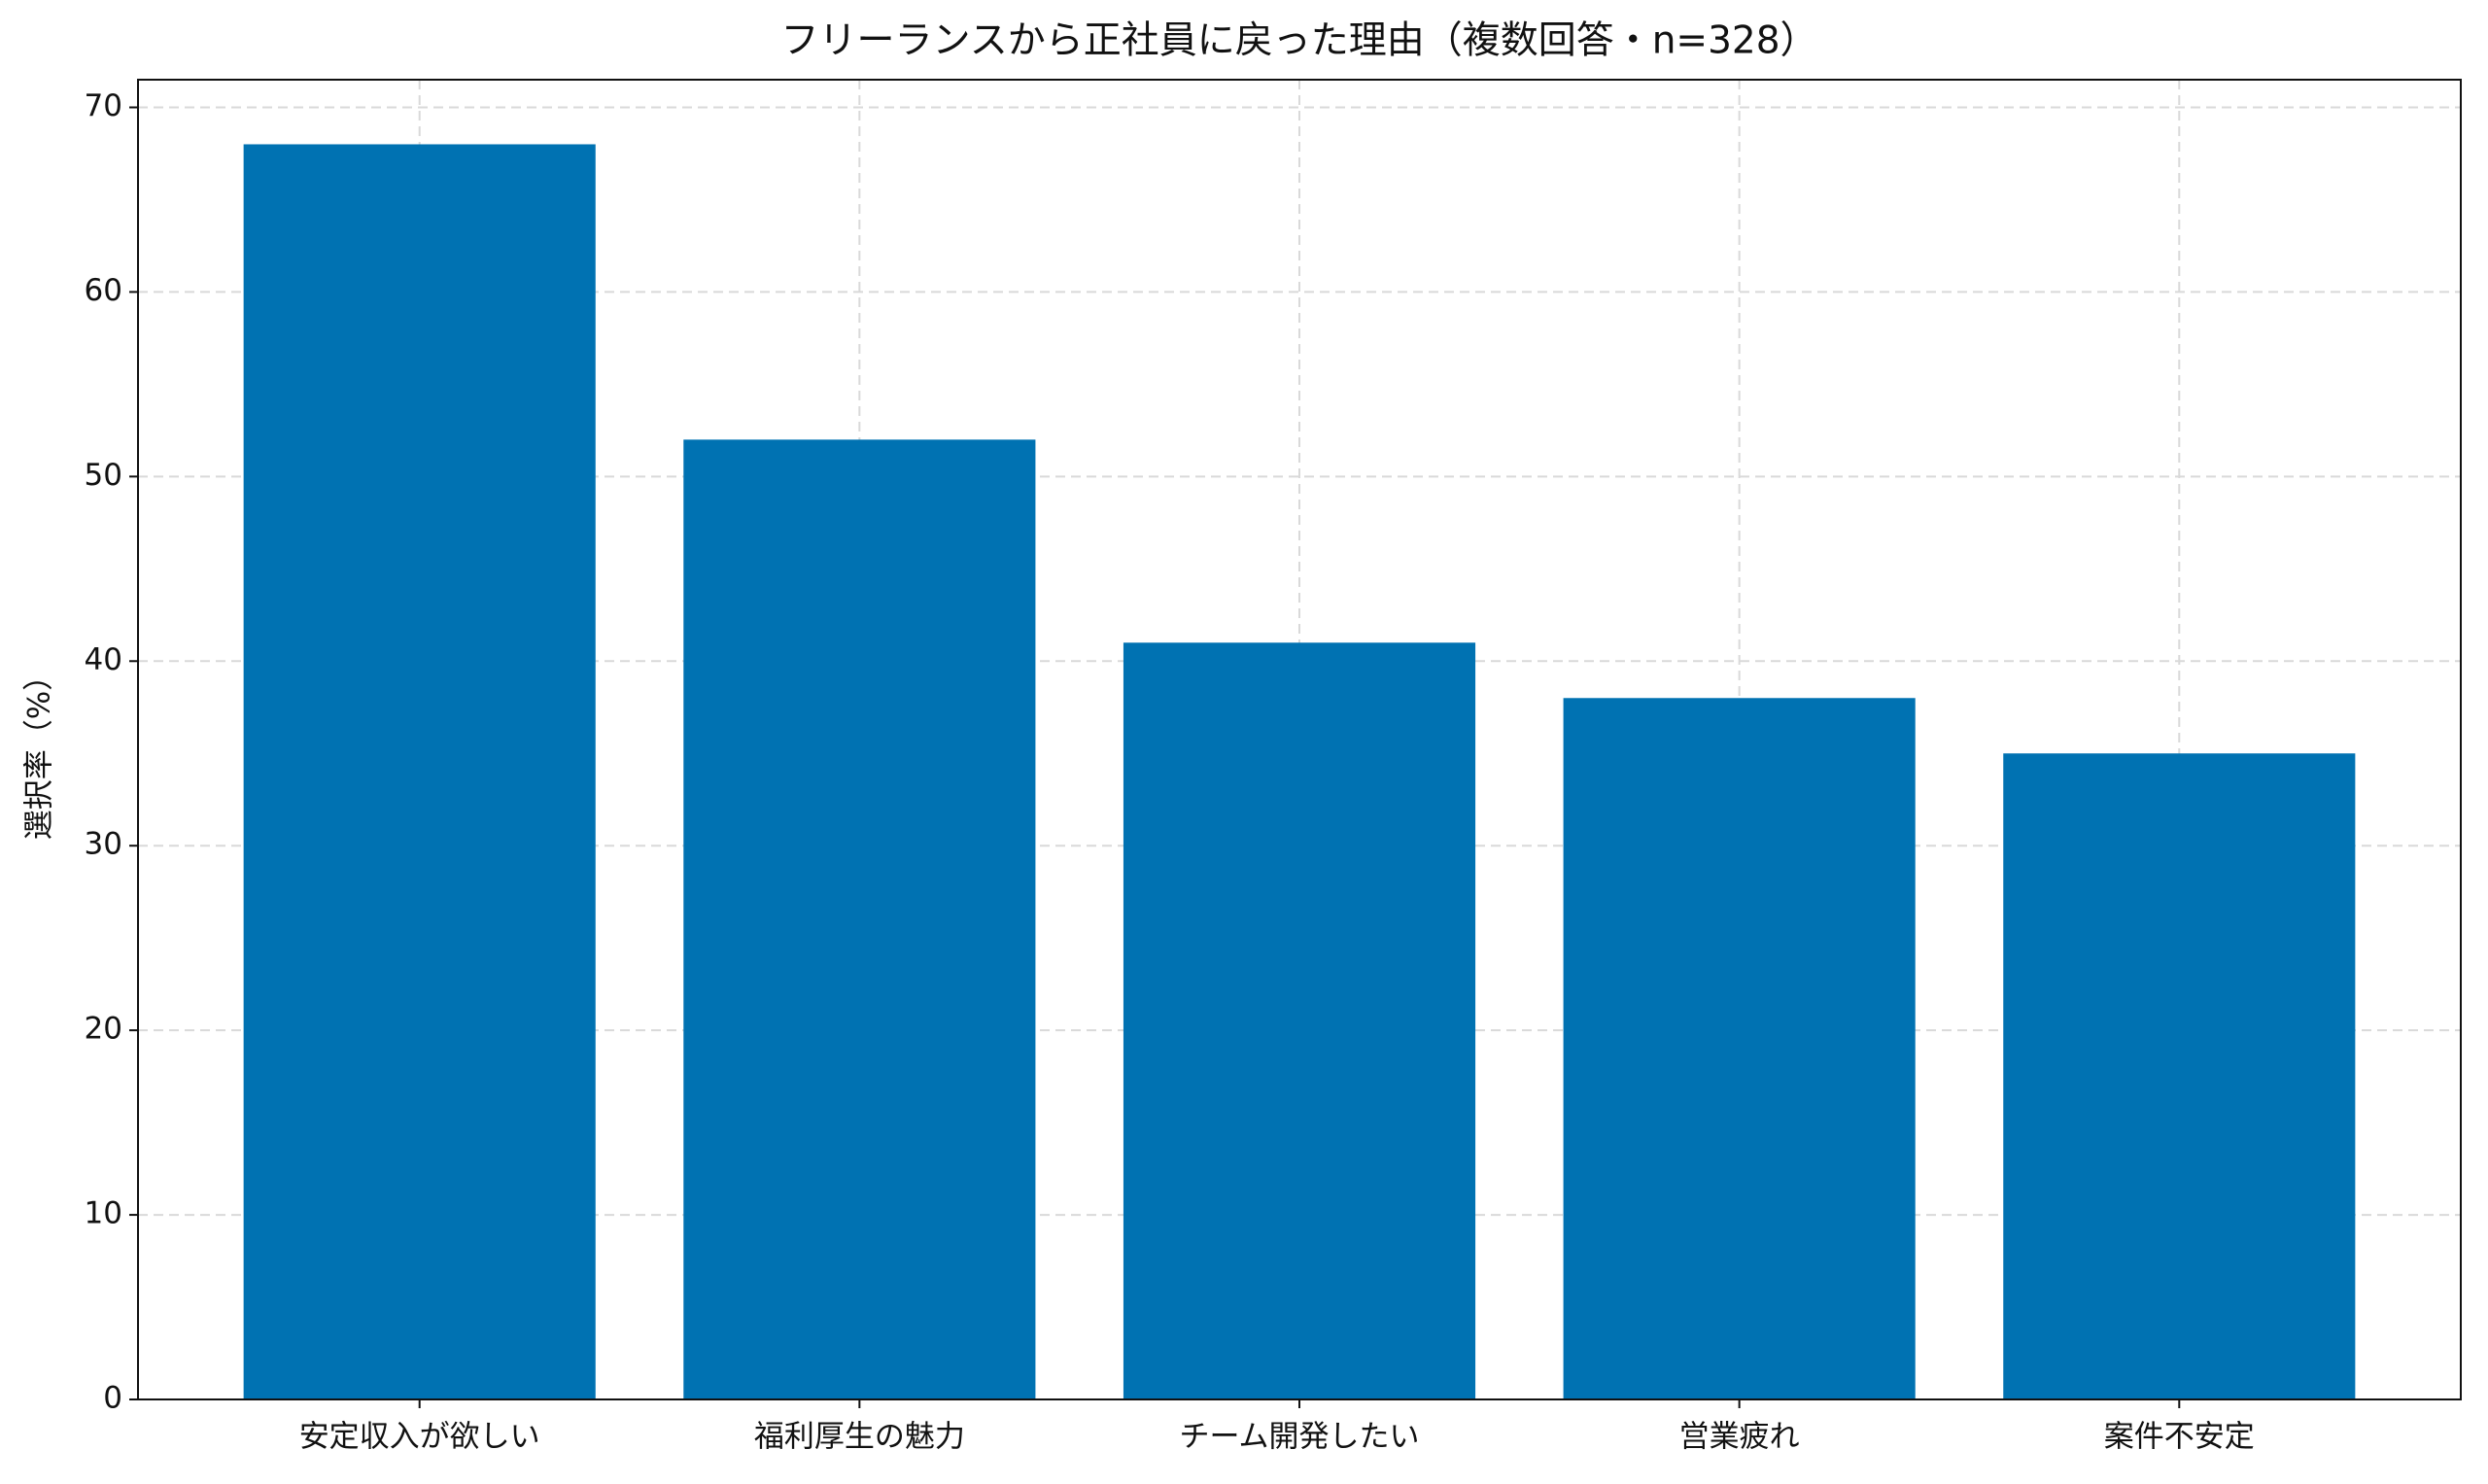  I want to click on y-axis-label: 選択率（%）, so click(39, 750).